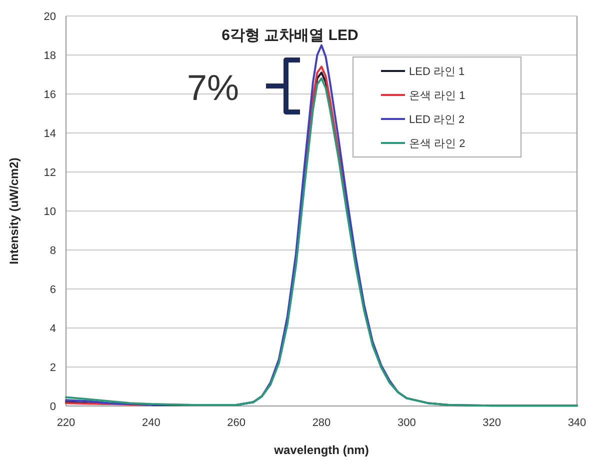 The image size is (589, 466). Describe the element at coordinates (50, 134) in the screenshot. I see `y-tick-label: 14` at that location.